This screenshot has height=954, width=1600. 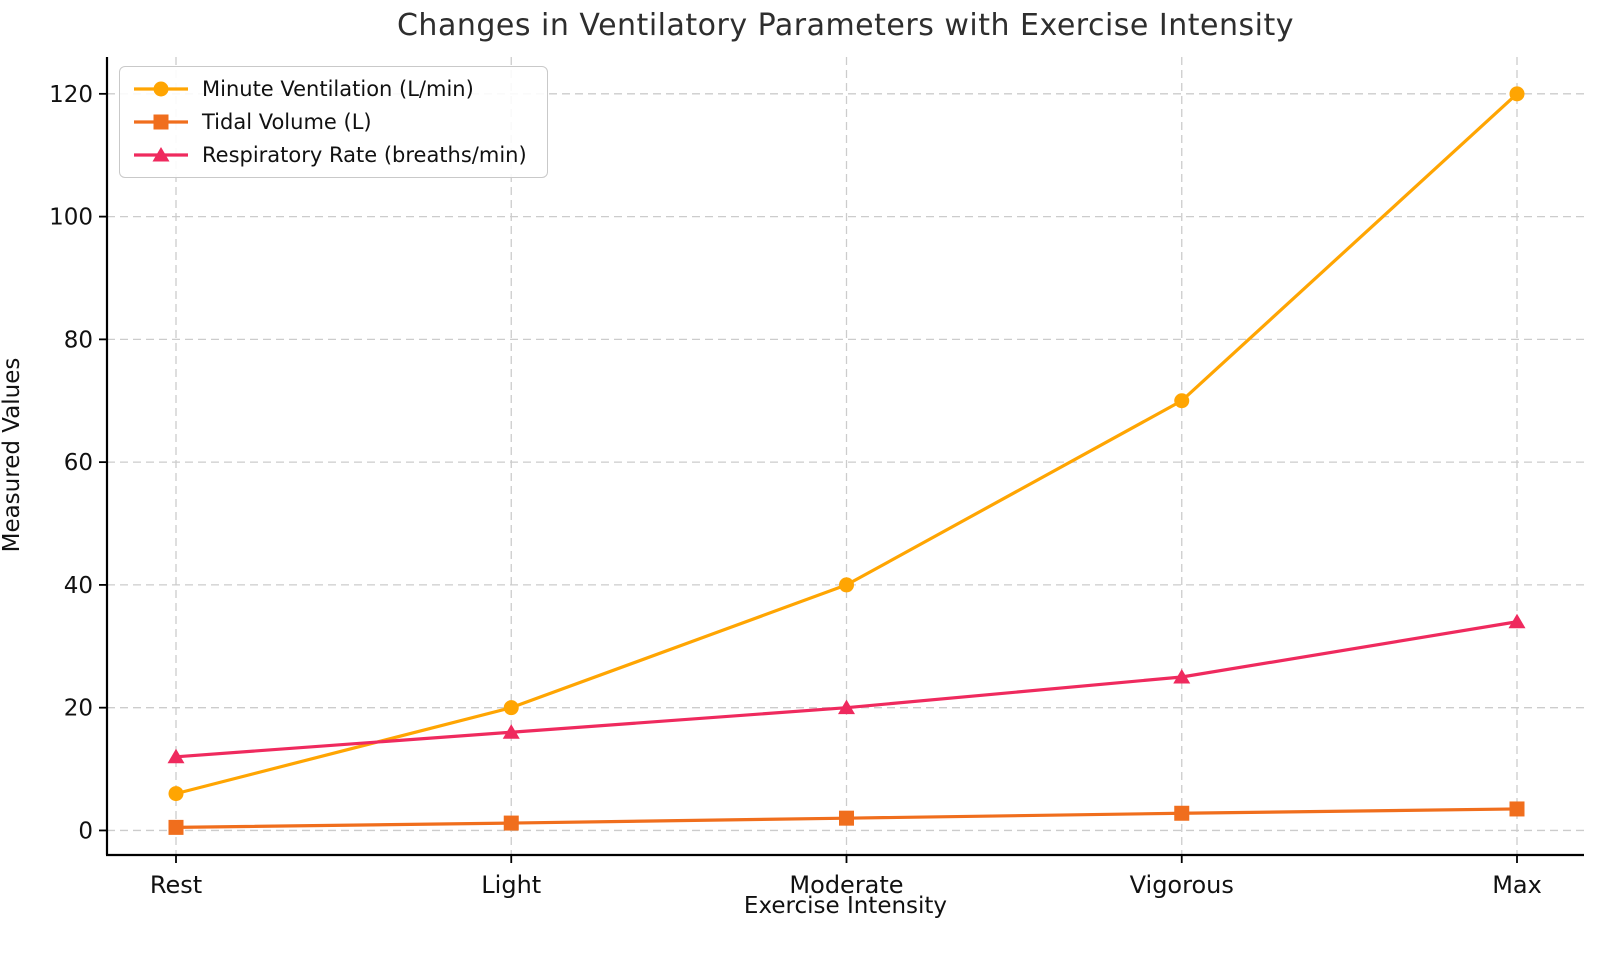 I want to click on y-tick-label: 120, so click(x=71, y=95).